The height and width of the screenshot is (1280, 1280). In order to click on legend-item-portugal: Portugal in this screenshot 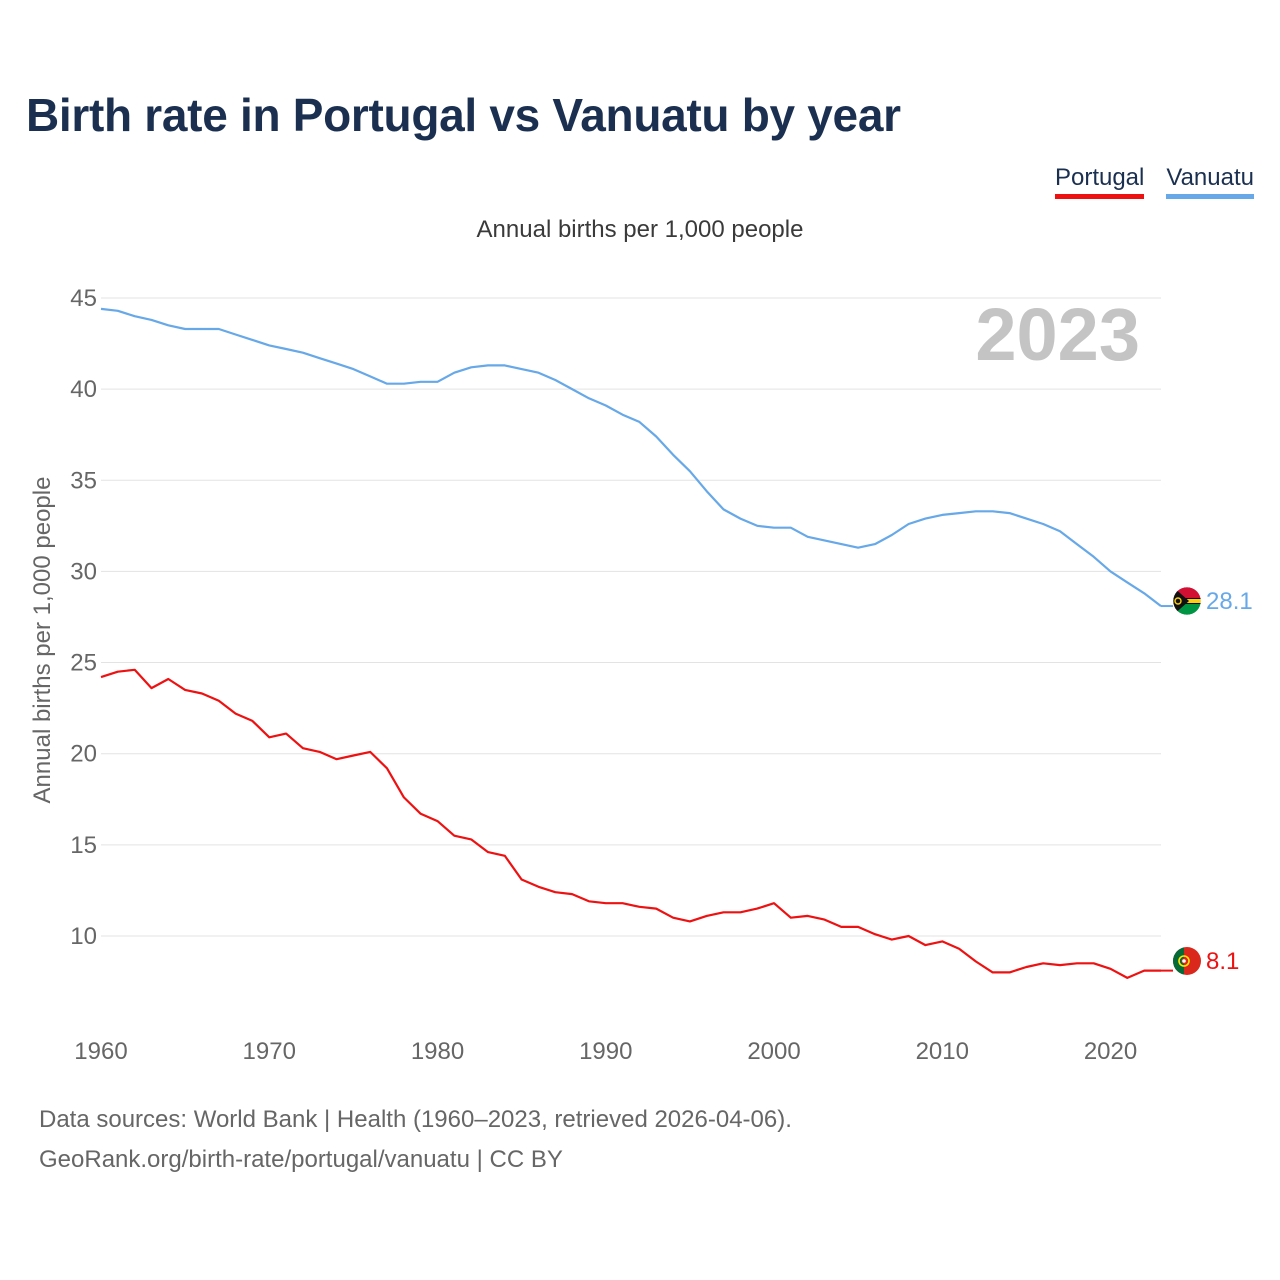, I will do `click(1099, 181)`.